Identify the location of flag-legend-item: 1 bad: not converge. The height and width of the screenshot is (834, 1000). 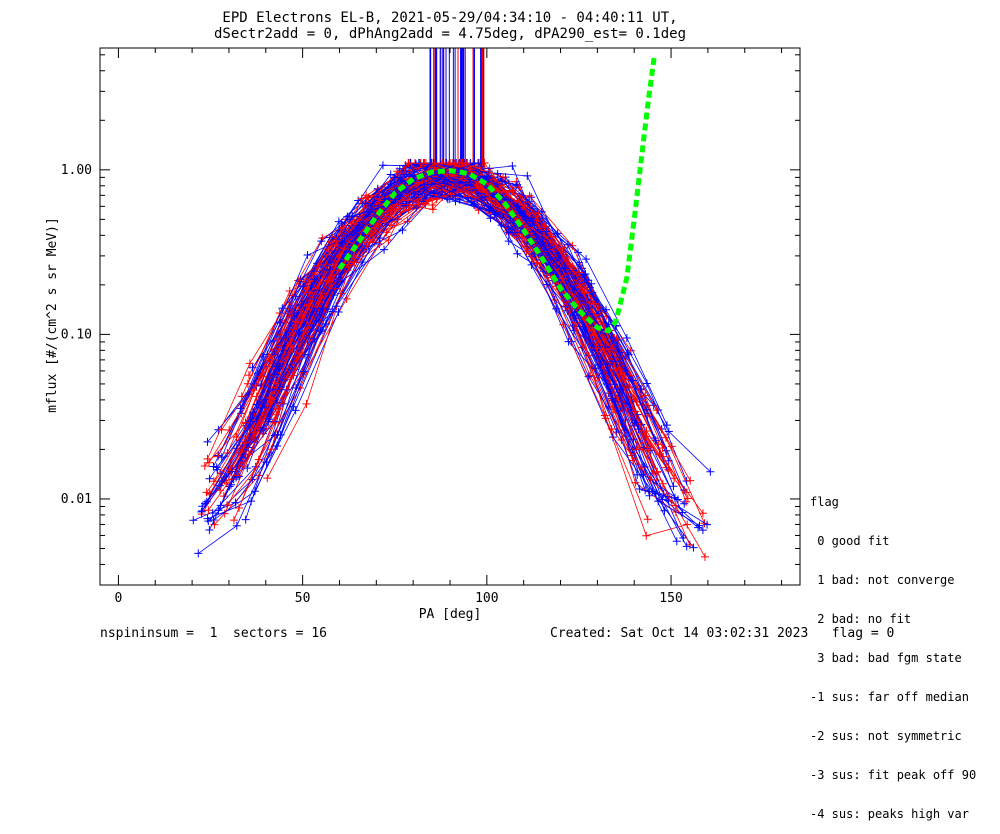
(882, 580).